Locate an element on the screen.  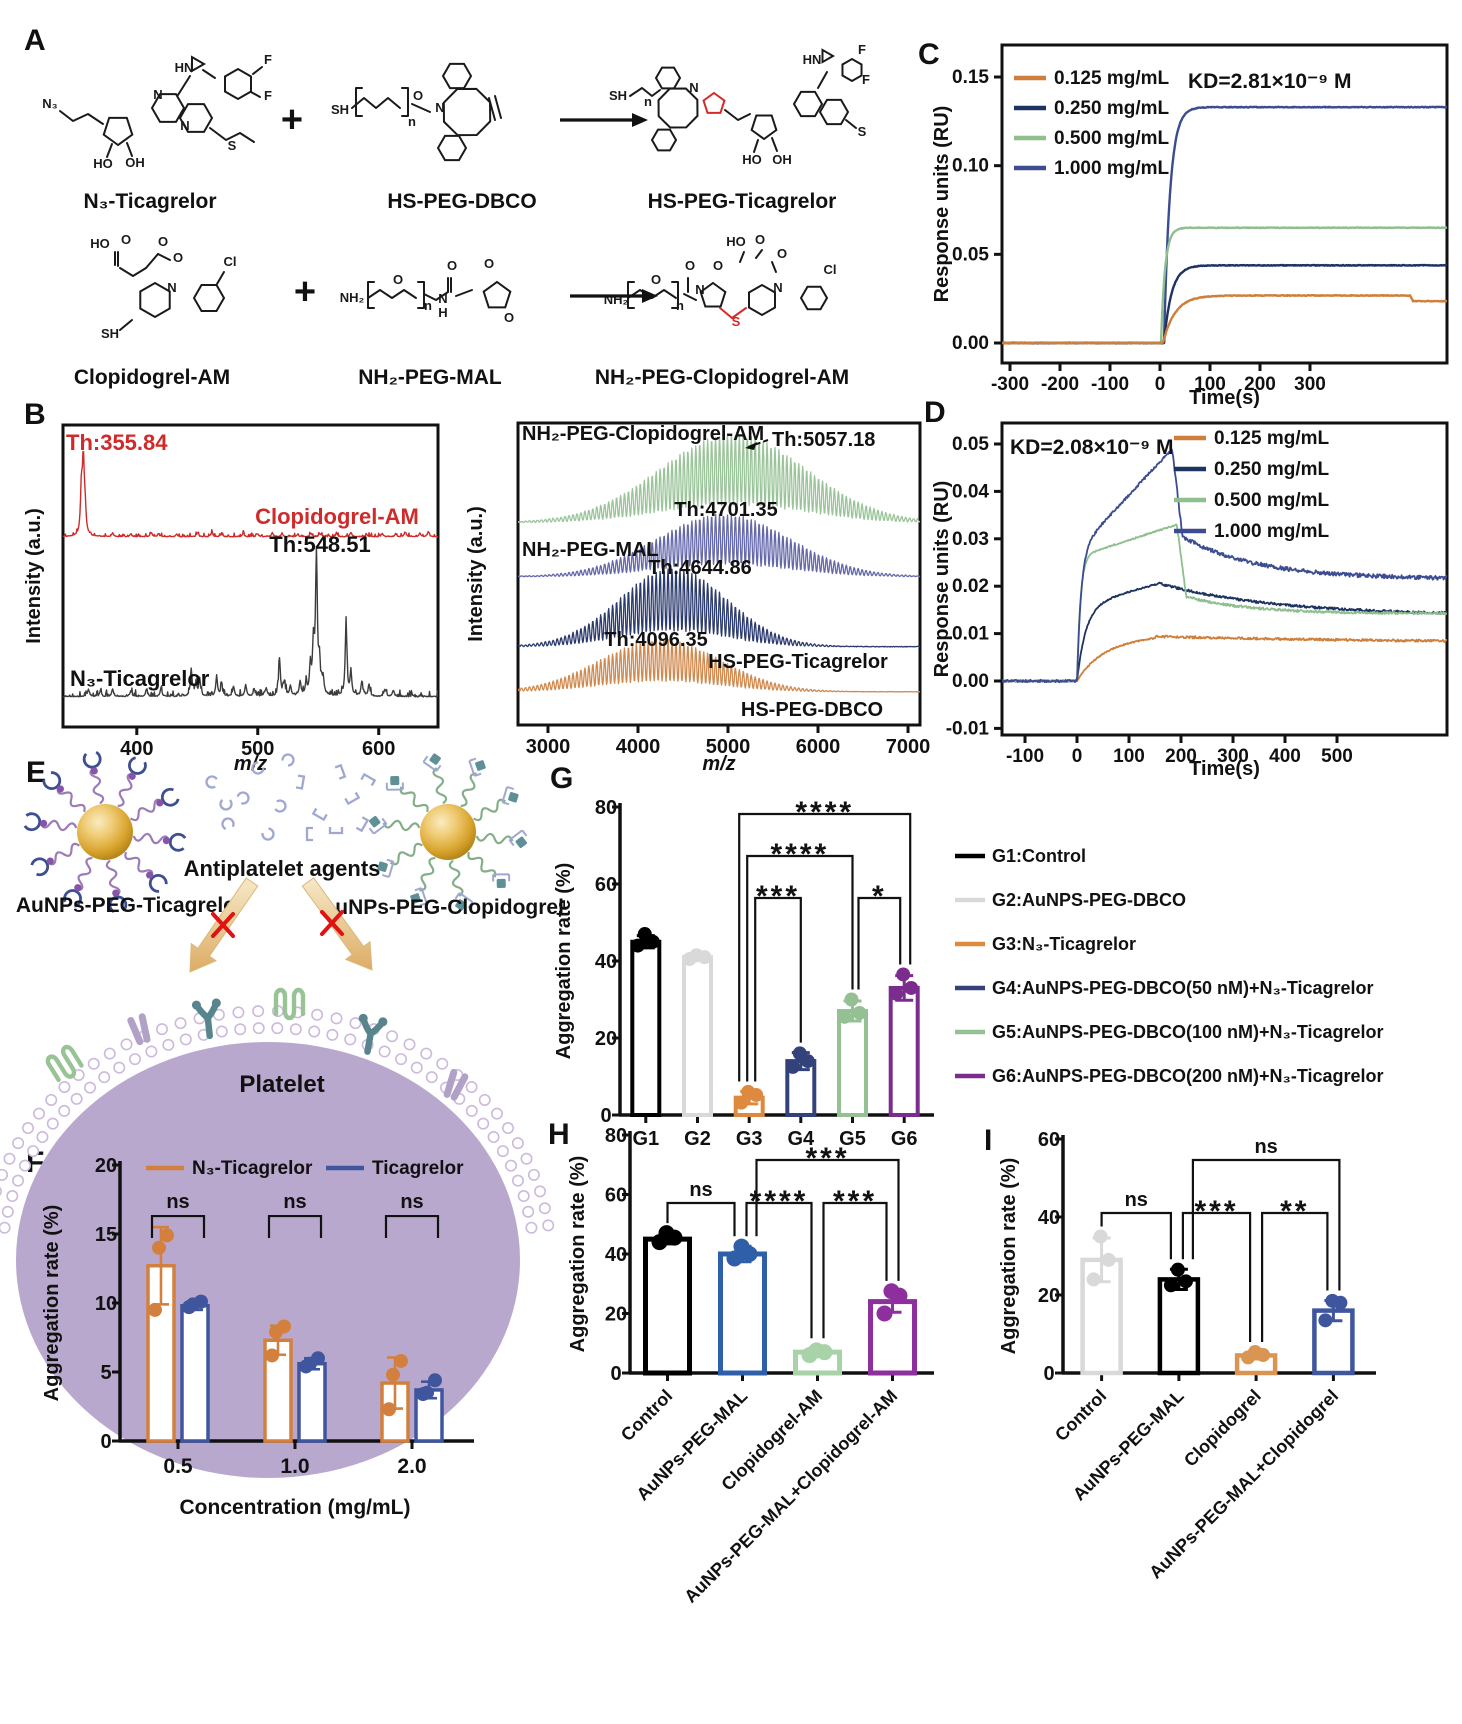
svg-text: NH₂-PEG-MAL is located at coordinates (430, 377).